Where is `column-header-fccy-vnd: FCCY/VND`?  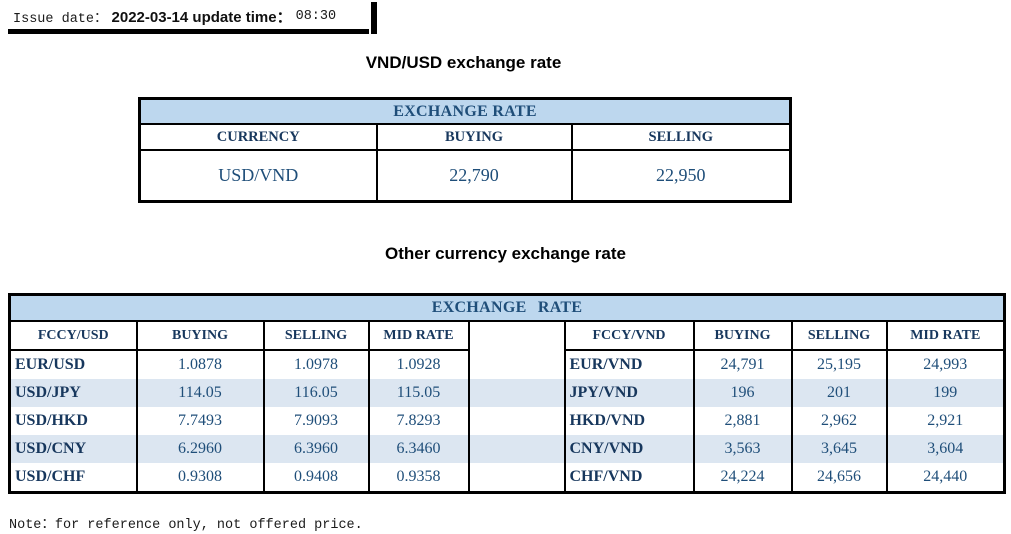 column-header-fccy-vnd: FCCY/VND is located at coordinates (629, 335).